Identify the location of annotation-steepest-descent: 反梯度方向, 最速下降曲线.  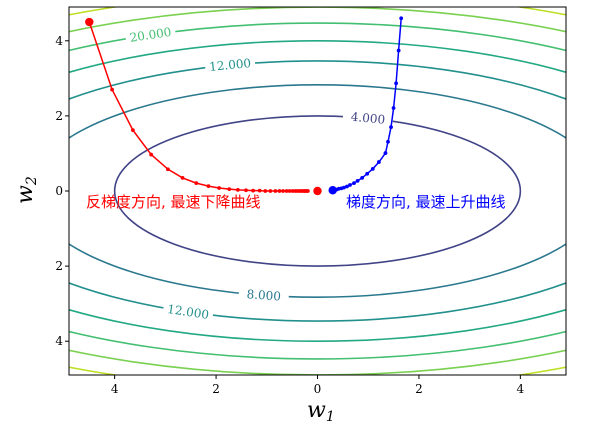
(173, 202).